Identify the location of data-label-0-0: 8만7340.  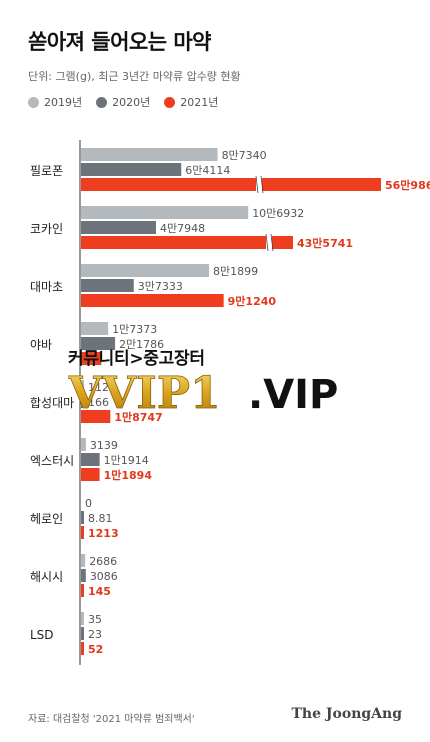
(244, 155).